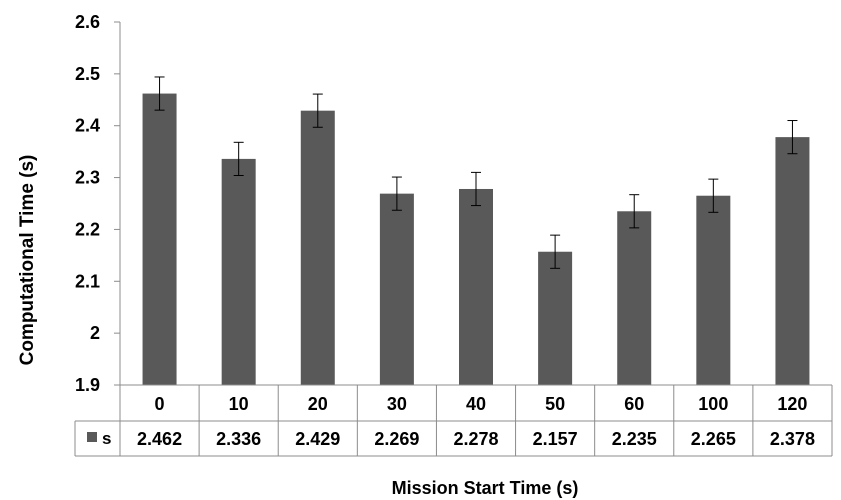  What do you see at coordinates (792, 404) in the screenshot?
I see `x-tick-label: 120` at bounding box center [792, 404].